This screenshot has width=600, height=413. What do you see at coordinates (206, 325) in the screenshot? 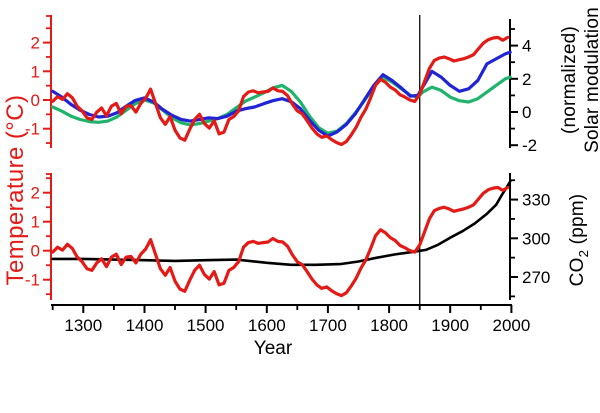
I see `x-tick-label: 1500` at bounding box center [206, 325].